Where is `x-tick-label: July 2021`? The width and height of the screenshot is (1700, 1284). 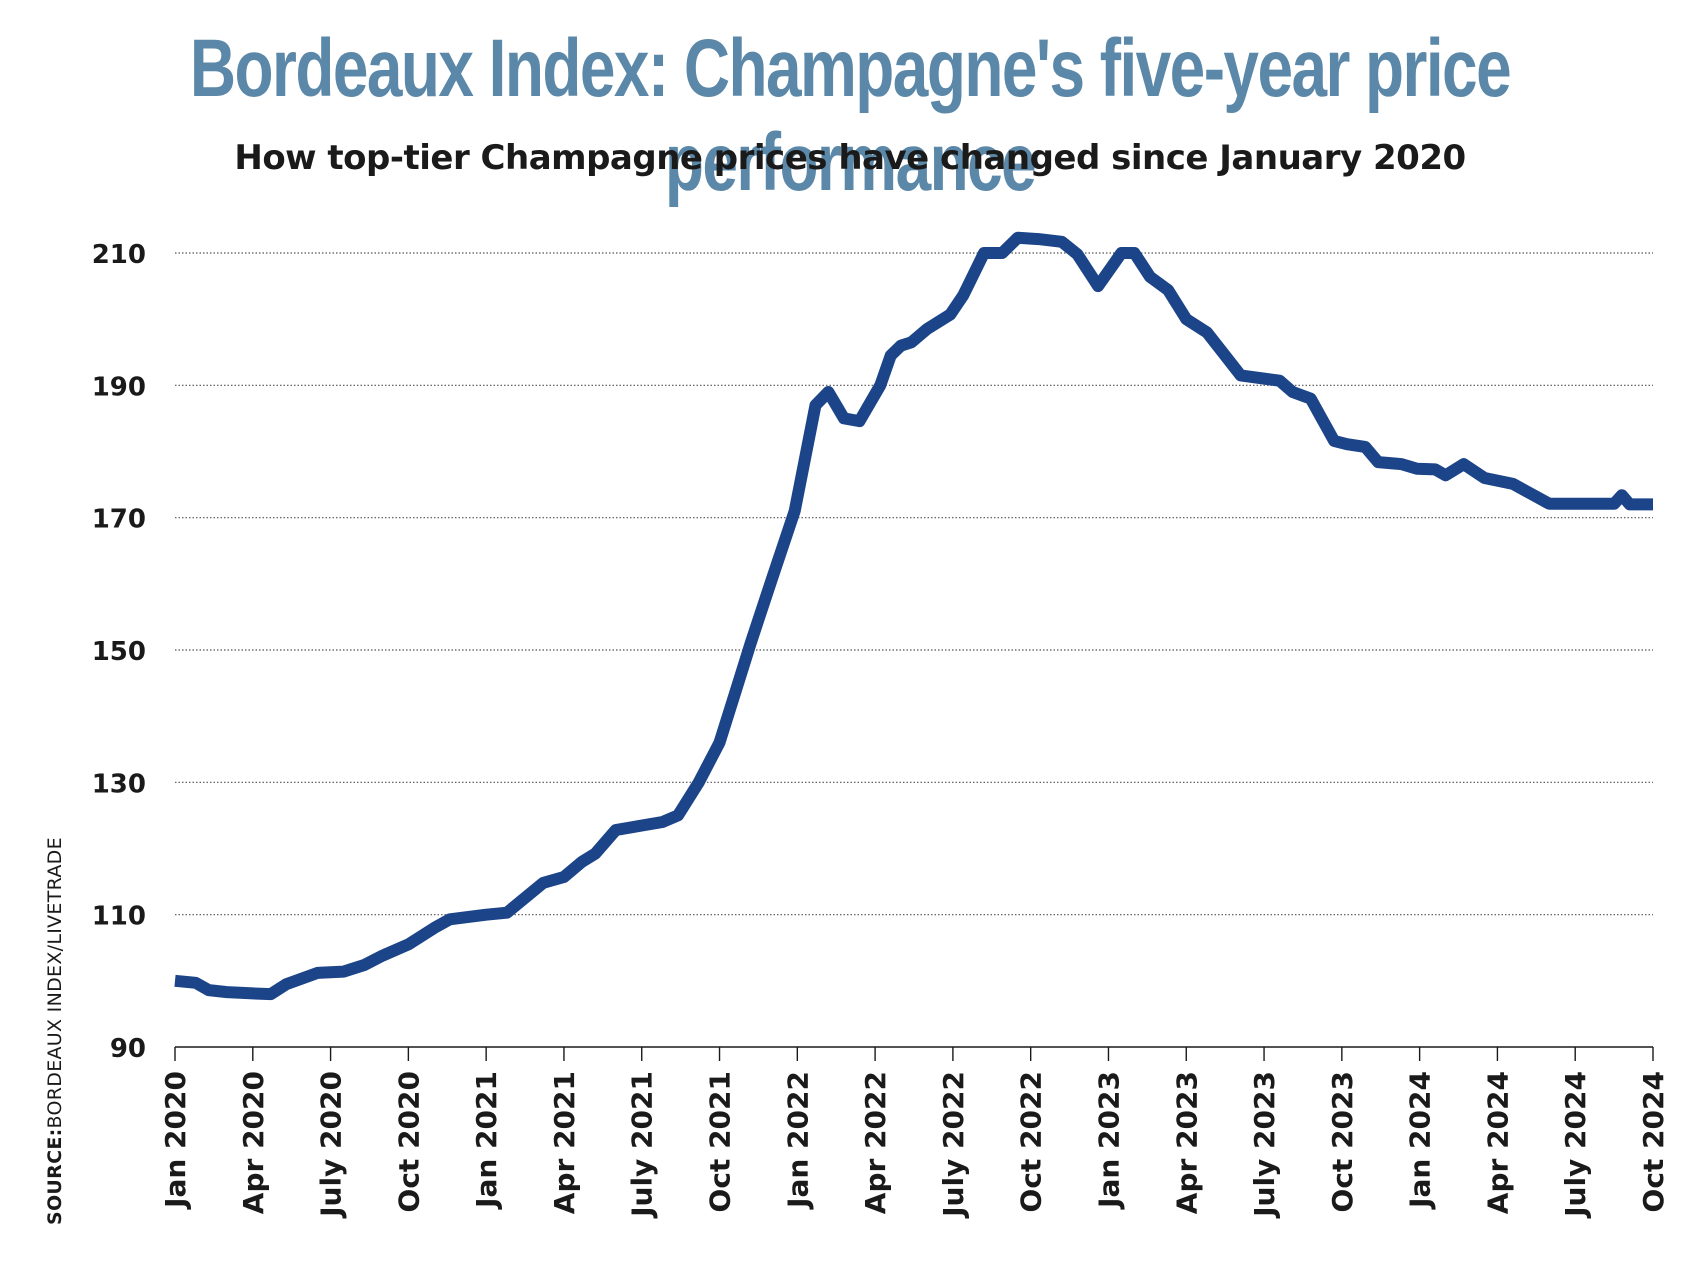
x-tick-label: July 2021 is located at coordinates (642, 1145).